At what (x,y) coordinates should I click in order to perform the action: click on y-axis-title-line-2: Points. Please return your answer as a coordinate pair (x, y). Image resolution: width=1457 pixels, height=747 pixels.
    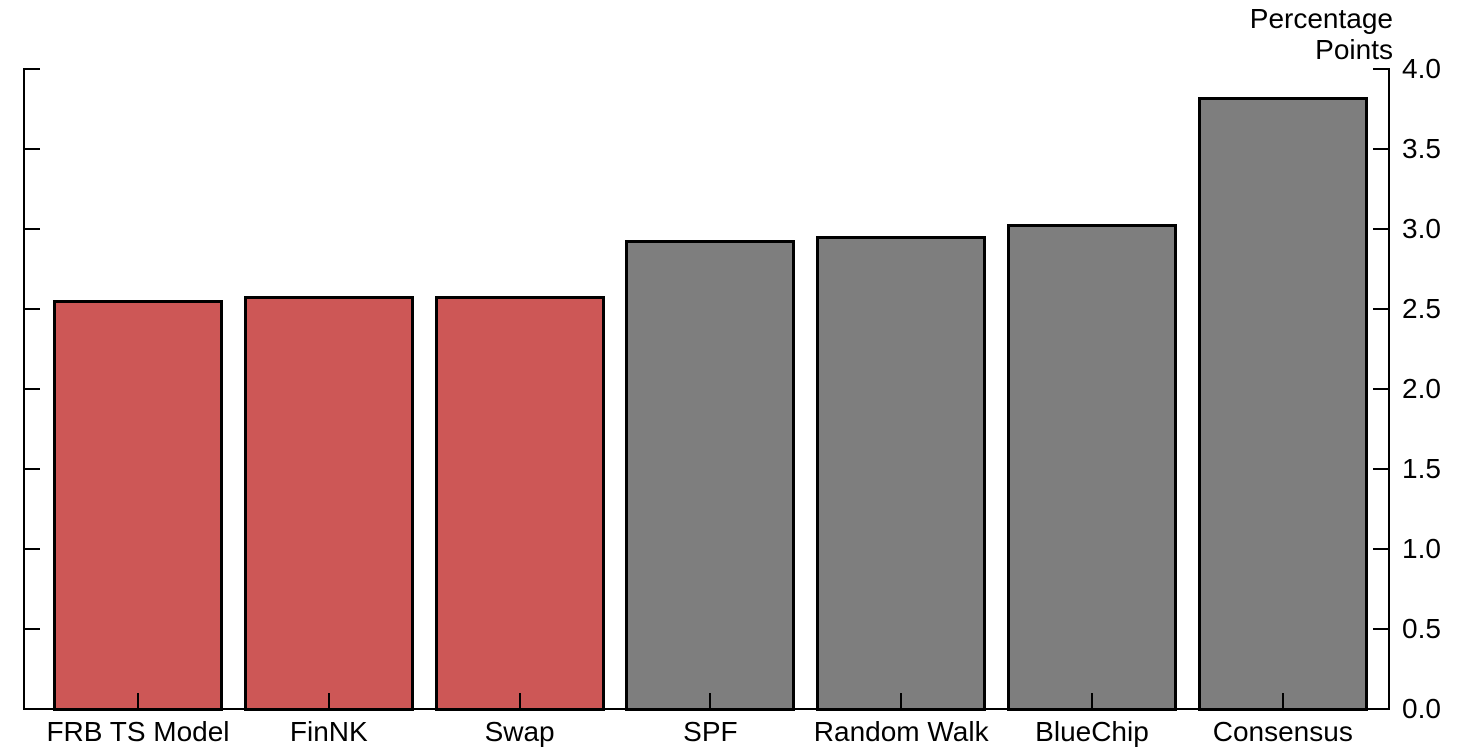
    Looking at the image, I should click on (1354, 49).